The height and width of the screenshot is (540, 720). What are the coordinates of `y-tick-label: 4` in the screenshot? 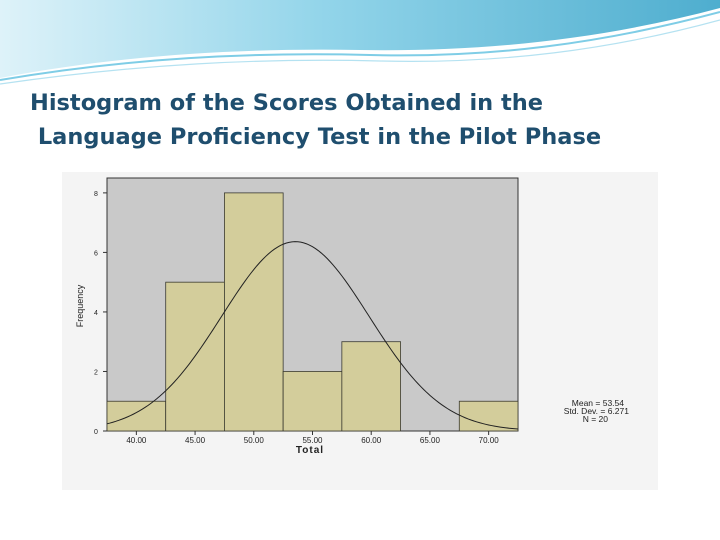 It's located at (96, 313).